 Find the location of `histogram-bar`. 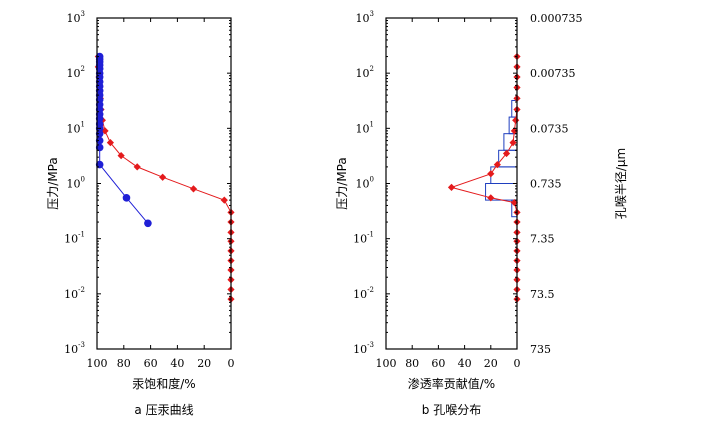

histogram-bar is located at coordinates (504, 175).